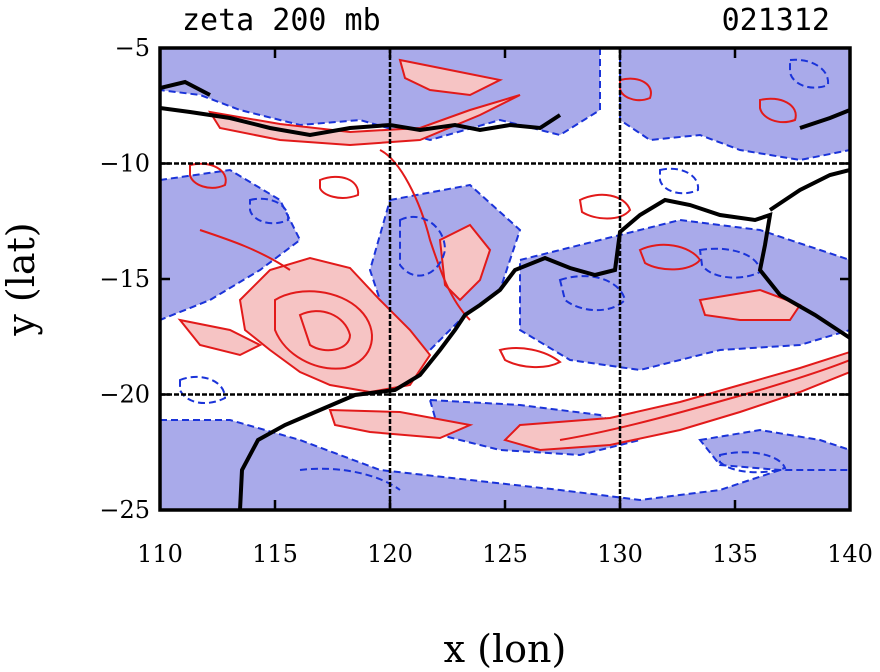 The width and height of the screenshot is (880, 672). I want to click on positive-region-east, so click(750, 304).